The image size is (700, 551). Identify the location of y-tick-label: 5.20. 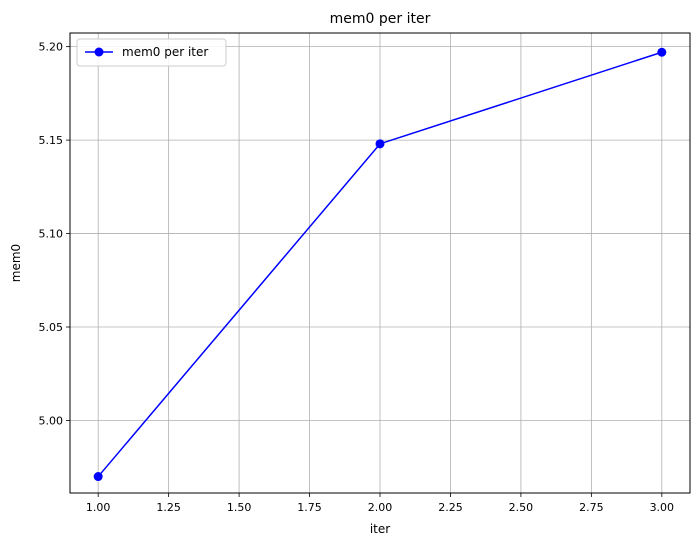
(51, 47).